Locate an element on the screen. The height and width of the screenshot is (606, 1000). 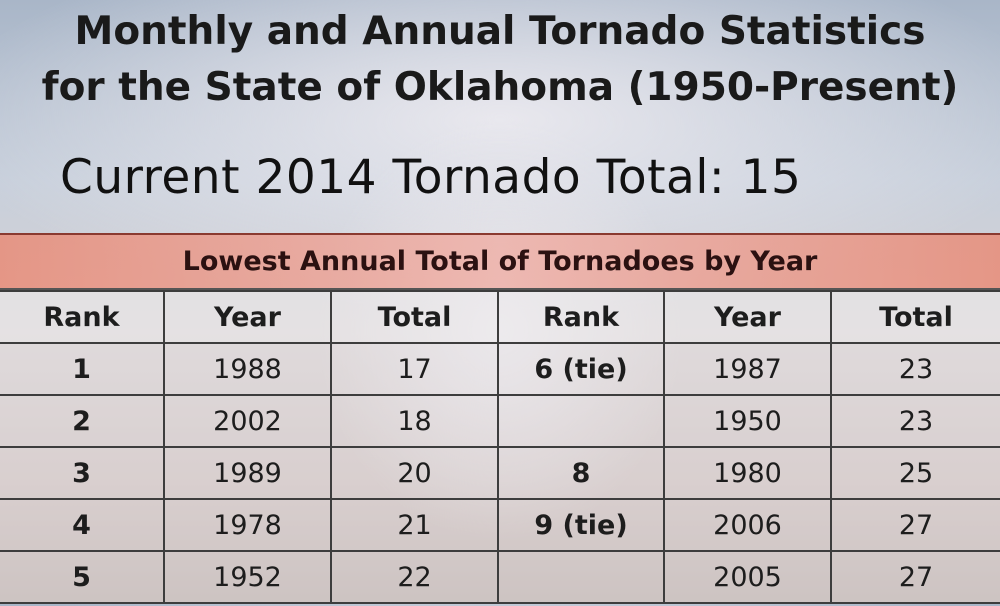
year-cell: 2002 is located at coordinates (247, 421).